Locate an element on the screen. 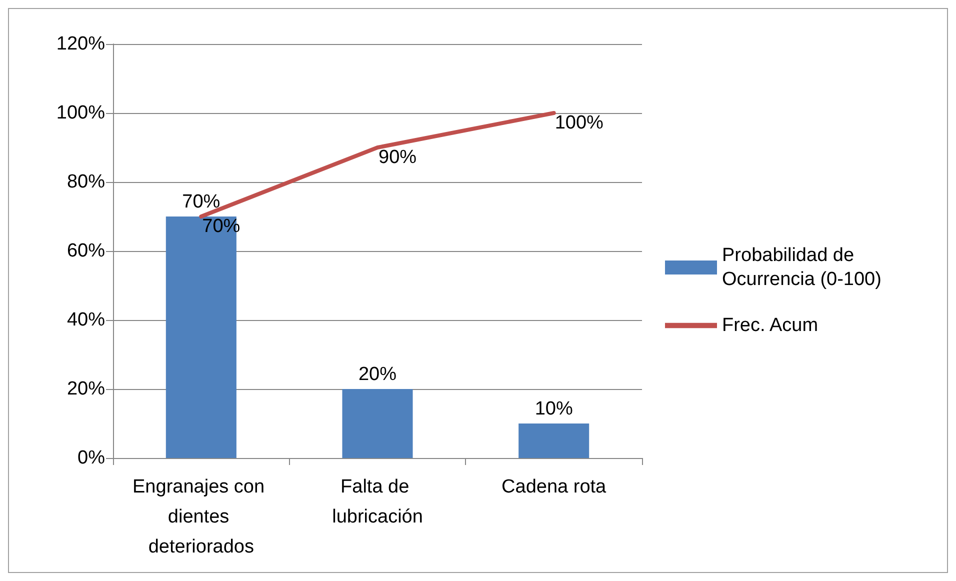 The image size is (956, 581). data-label: 70% is located at coordinates (201, 202).